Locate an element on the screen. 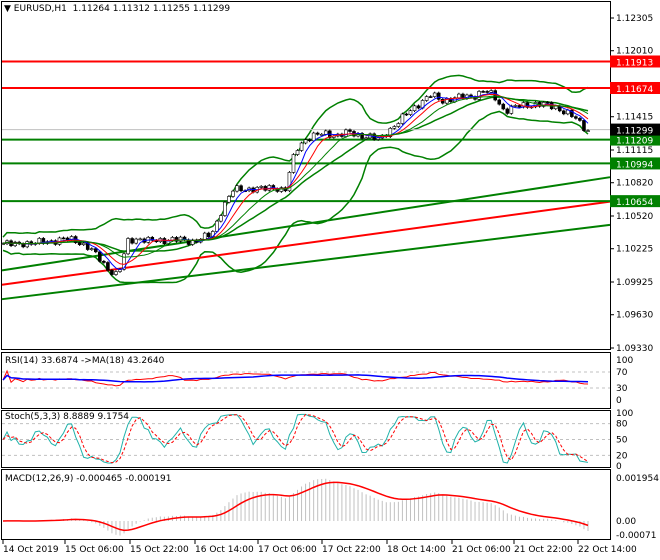 The height and width of the screenshot is (560, 660). stoch-main-line is located at coordinates (295, 438).